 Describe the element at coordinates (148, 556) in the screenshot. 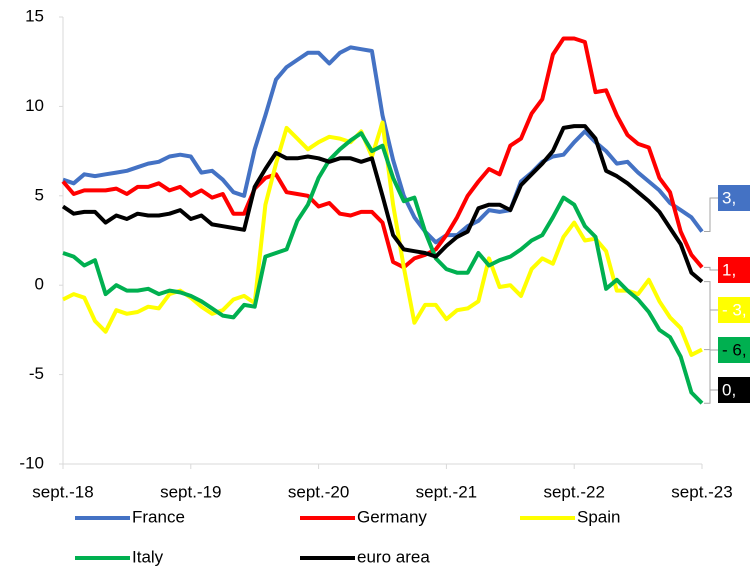

I see `legend-label: Italy` at that location.